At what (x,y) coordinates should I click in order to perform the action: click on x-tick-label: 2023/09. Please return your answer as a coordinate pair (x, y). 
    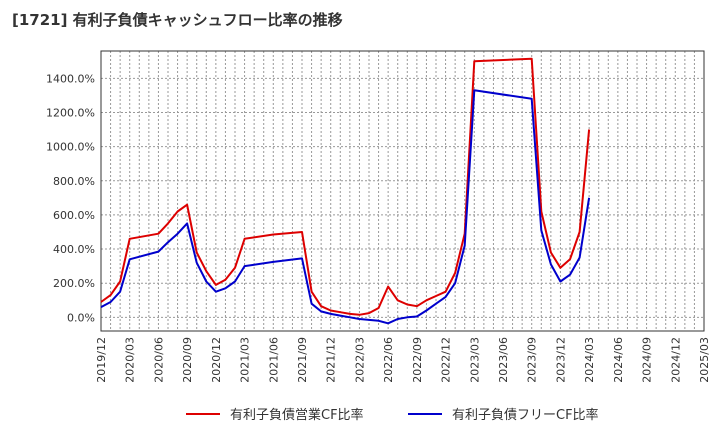
    Looking at the image, I should click on (532, 360).